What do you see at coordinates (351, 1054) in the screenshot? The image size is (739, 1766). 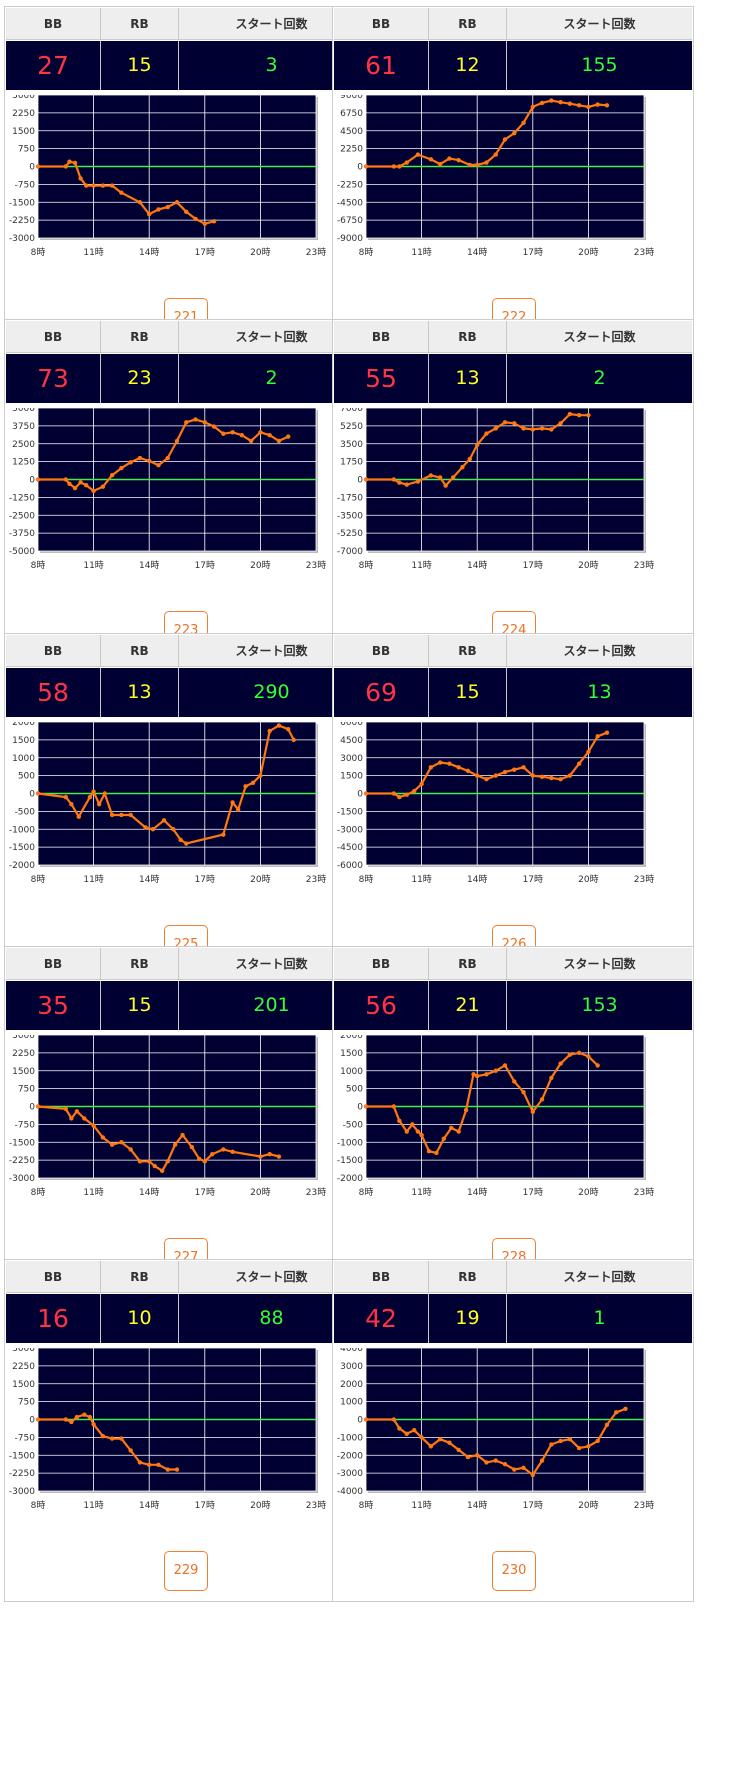 I see `y-tick-label: 1500` at bounding box center [351, 1054].